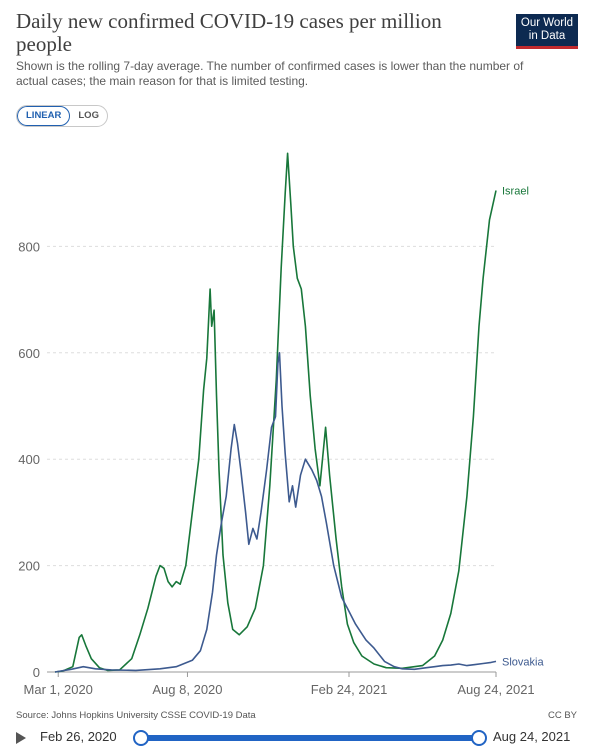 The width and height of the screenshot is (589, 753). What do you see at coordinates (29, 566) in the screenshot?
I see `y-tick-label: 200` at bounding box center [29, 566].